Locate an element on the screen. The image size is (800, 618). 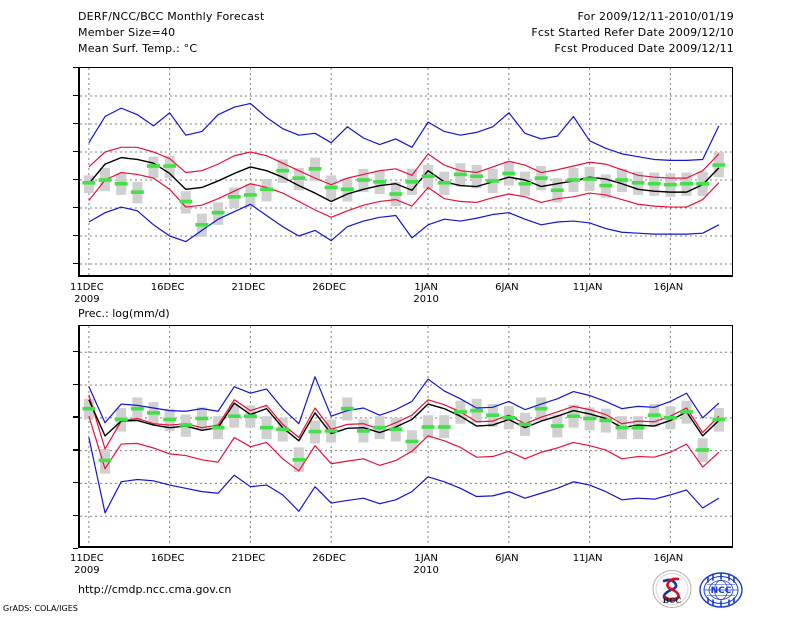
agency-logos: BCC NCC is located at coordinates (697, 590).